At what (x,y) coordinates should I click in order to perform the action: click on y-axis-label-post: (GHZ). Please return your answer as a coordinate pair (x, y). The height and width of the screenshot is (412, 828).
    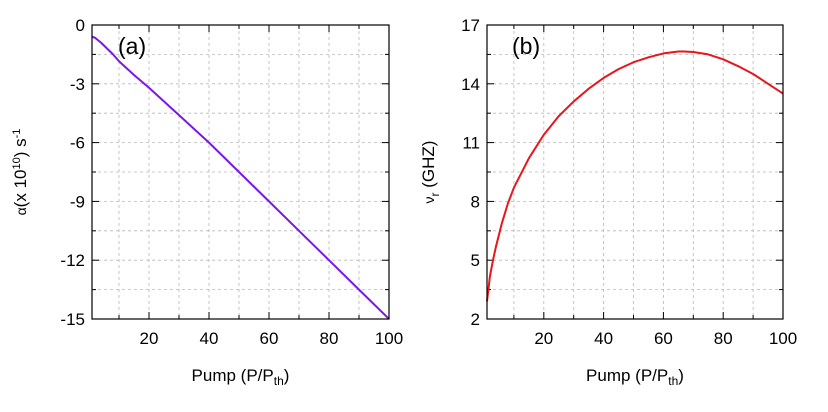
    Looking at the image, I should click on (428, 167).